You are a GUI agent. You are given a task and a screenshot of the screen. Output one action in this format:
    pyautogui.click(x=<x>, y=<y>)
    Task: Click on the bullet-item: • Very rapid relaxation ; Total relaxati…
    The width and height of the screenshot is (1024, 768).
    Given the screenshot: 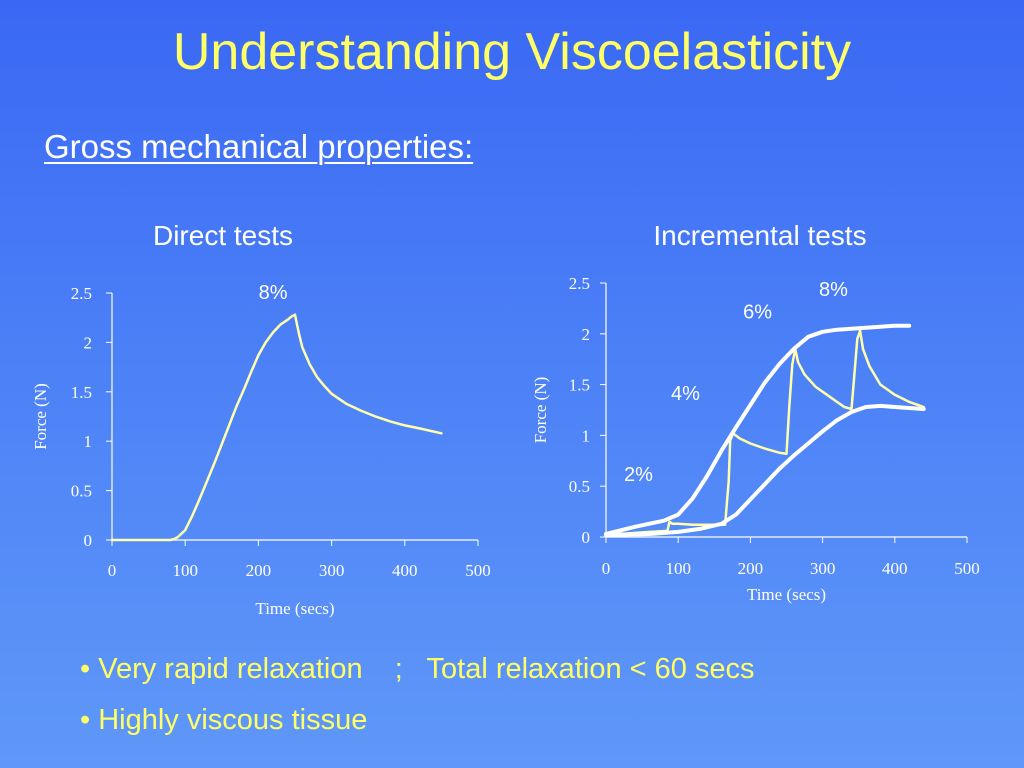 What is the action you would take?
    pyautogui.click(x=417, y=669)
    